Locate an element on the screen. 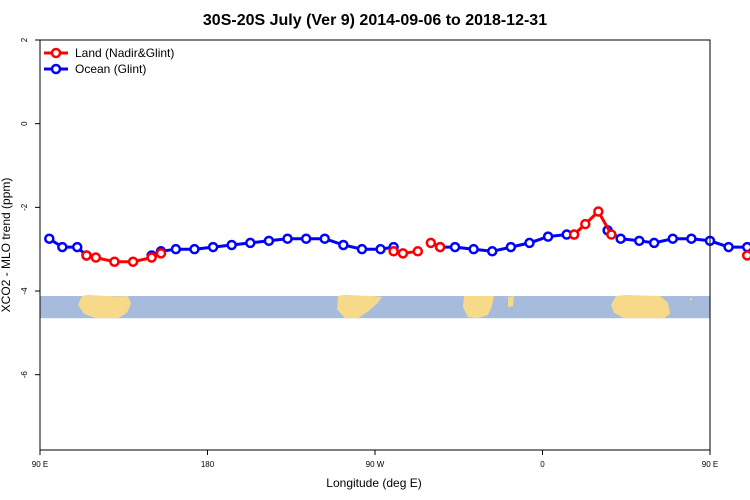 The width and height of the screenshot is (750, 500). x-axis: 90 E 180 90 W 0 90 E is located at coordinates (375, 459).